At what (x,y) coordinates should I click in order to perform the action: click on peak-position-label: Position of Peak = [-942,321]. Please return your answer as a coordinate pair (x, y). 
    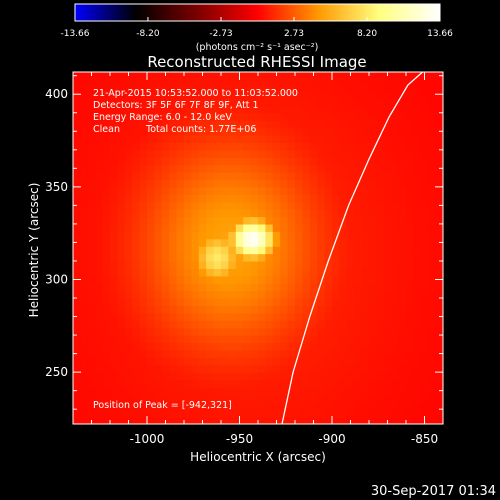
    Looking at the image, I should click on (162, 405).